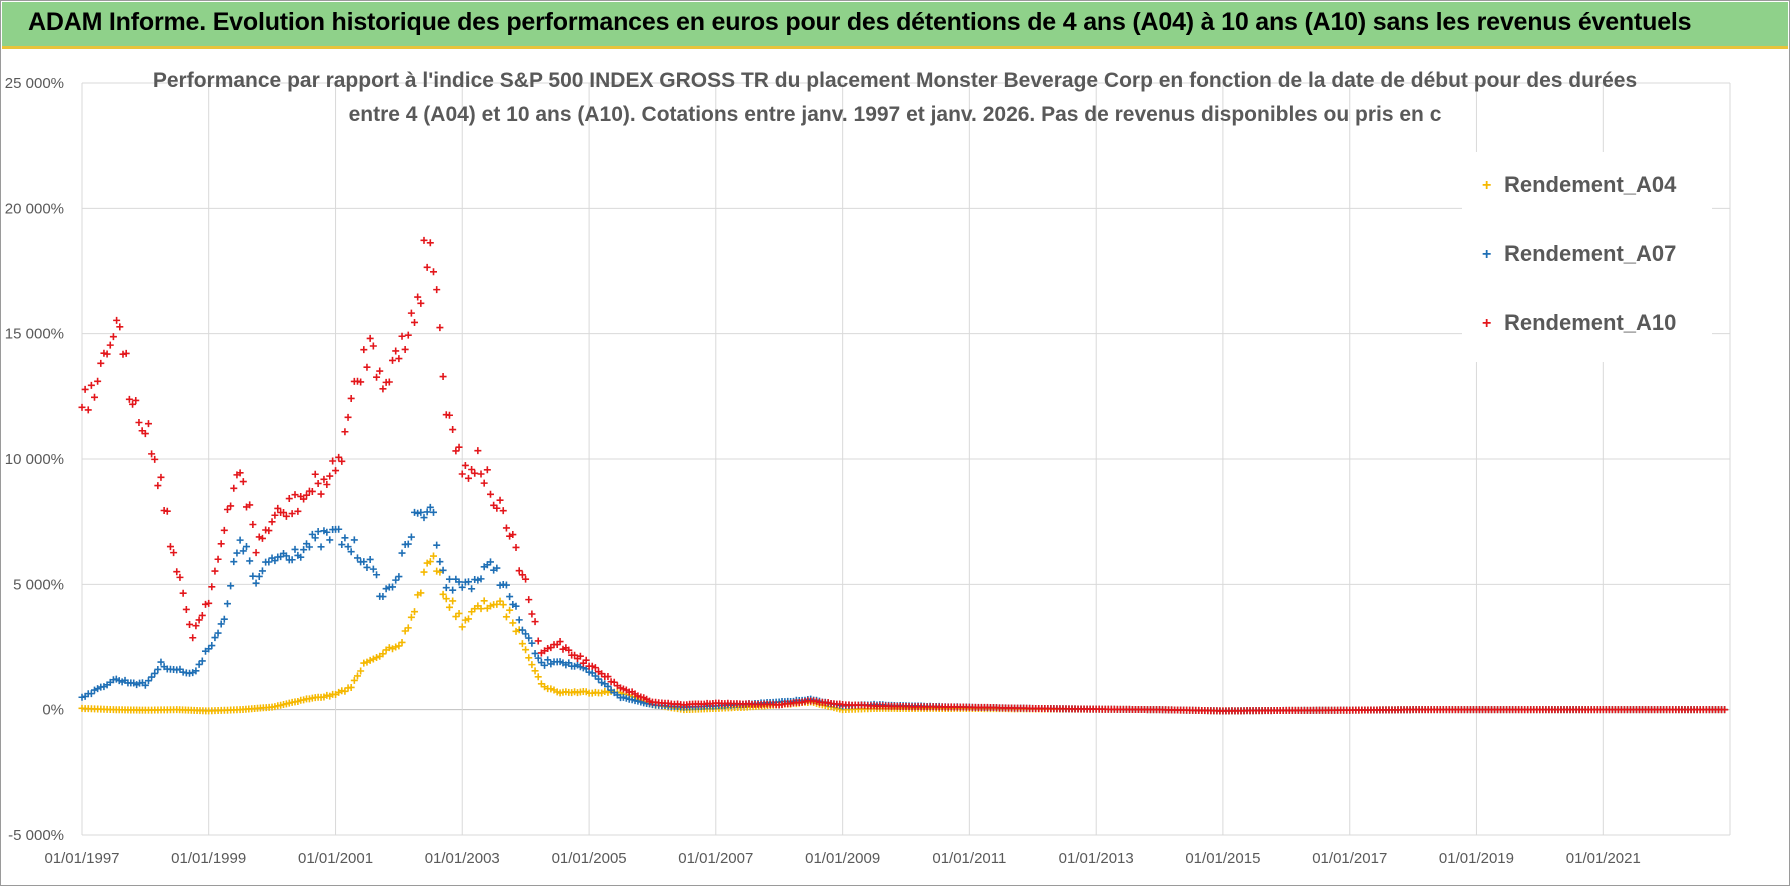 The width and height of the screenshot is (1790, 886). I want to click on y-tick-label: 25 000%, so click(34, 83).